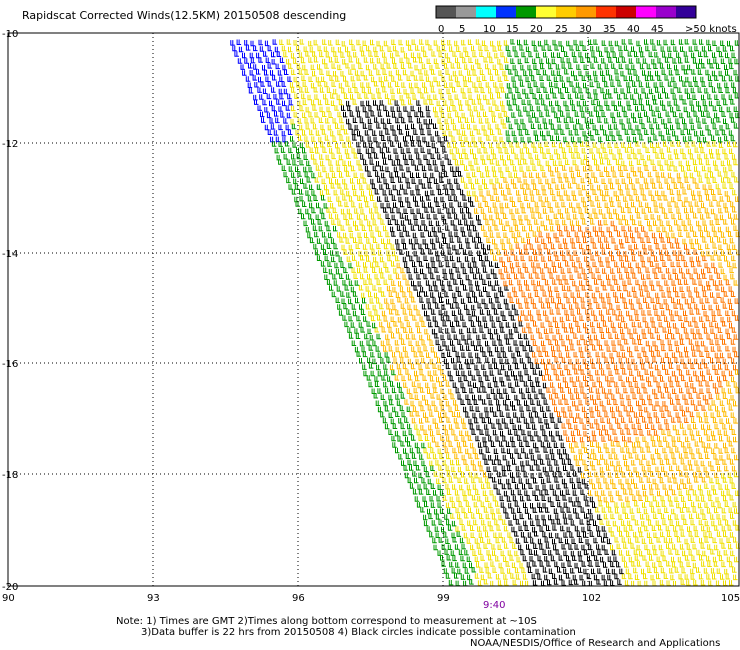  Describe the element at coordinates (657, 29) in the screenshot. I see `legend-label: 45` at that location.